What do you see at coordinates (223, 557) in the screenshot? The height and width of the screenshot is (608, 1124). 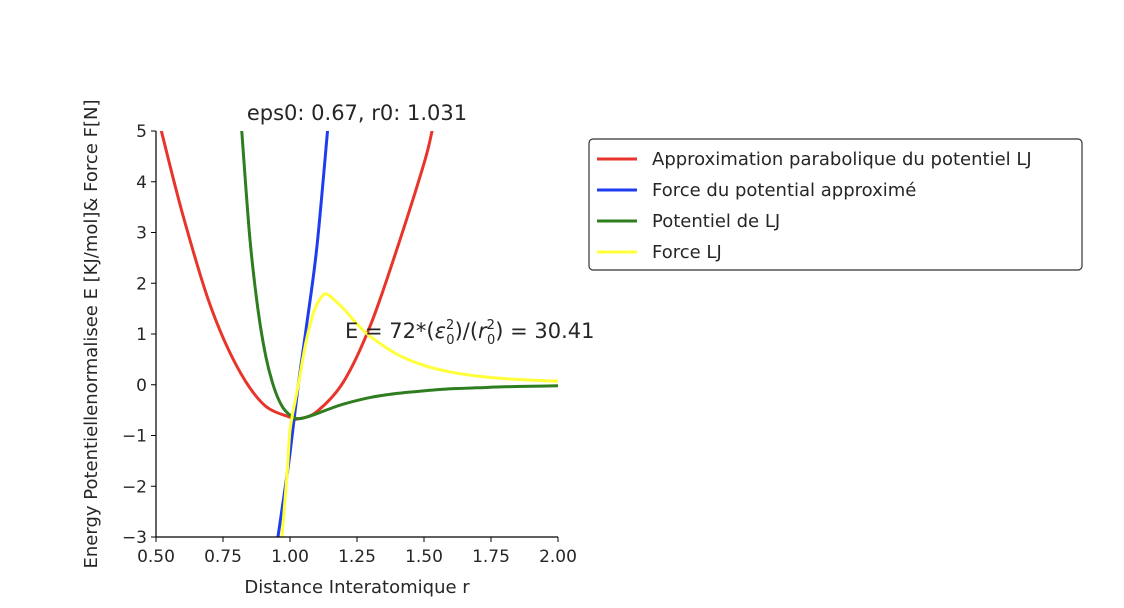 I see `x-tick-label: 0.75` at bounding box center [223, 557].